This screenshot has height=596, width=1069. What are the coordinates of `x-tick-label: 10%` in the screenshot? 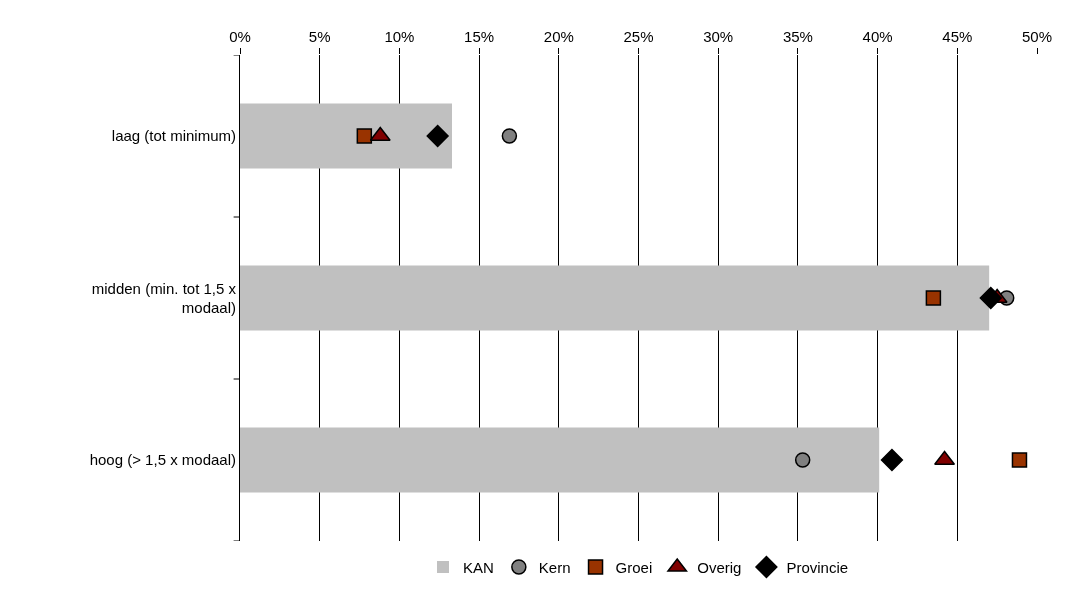 It's located at (399, 36).